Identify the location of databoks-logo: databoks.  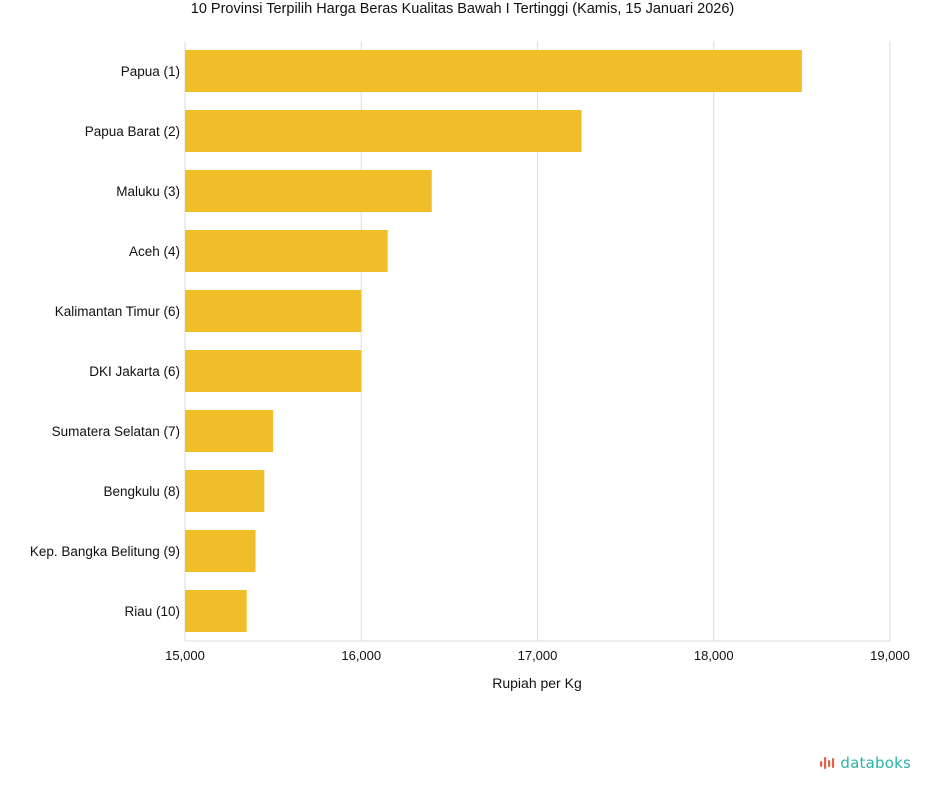
(865, 763).